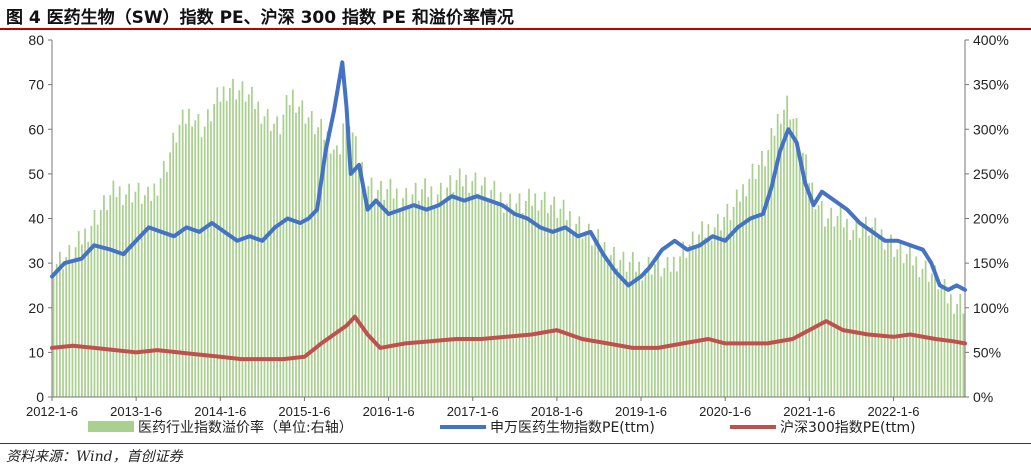 The image size is (1031, 468). What do you see at coordinates (515, 443) in the screenshot?
I see `source-divider` at bounding box center [515, 443].